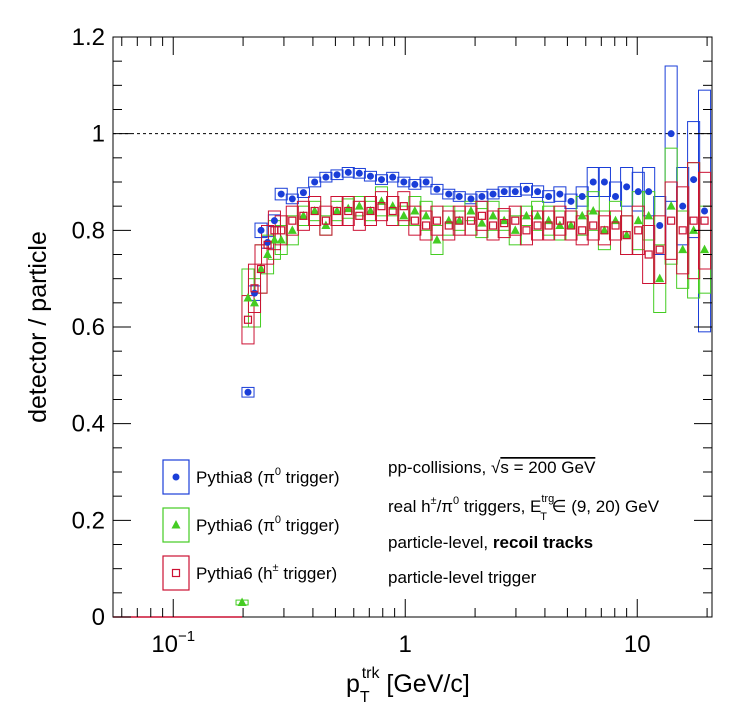 This screenshot has height=724, width=748. I want to click on annotation-level: particle-level, recoil tracks, so click(490, 542).